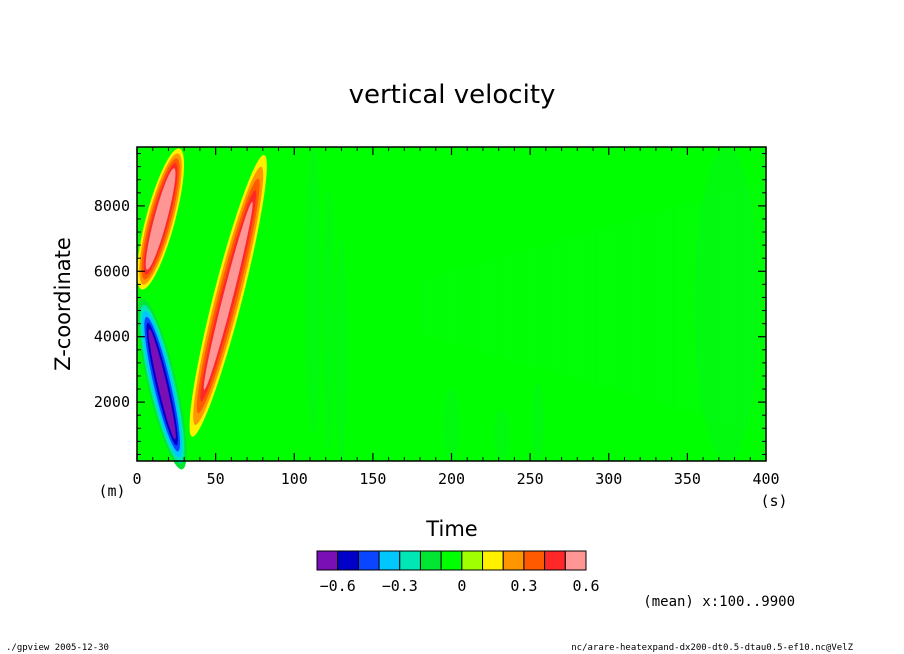 The image size is (904, 654). What do you see at coordinates (585, 586) in the screenshot?
I see `colorbar-tick-label: 0.6` at bounding box center [585, 586].